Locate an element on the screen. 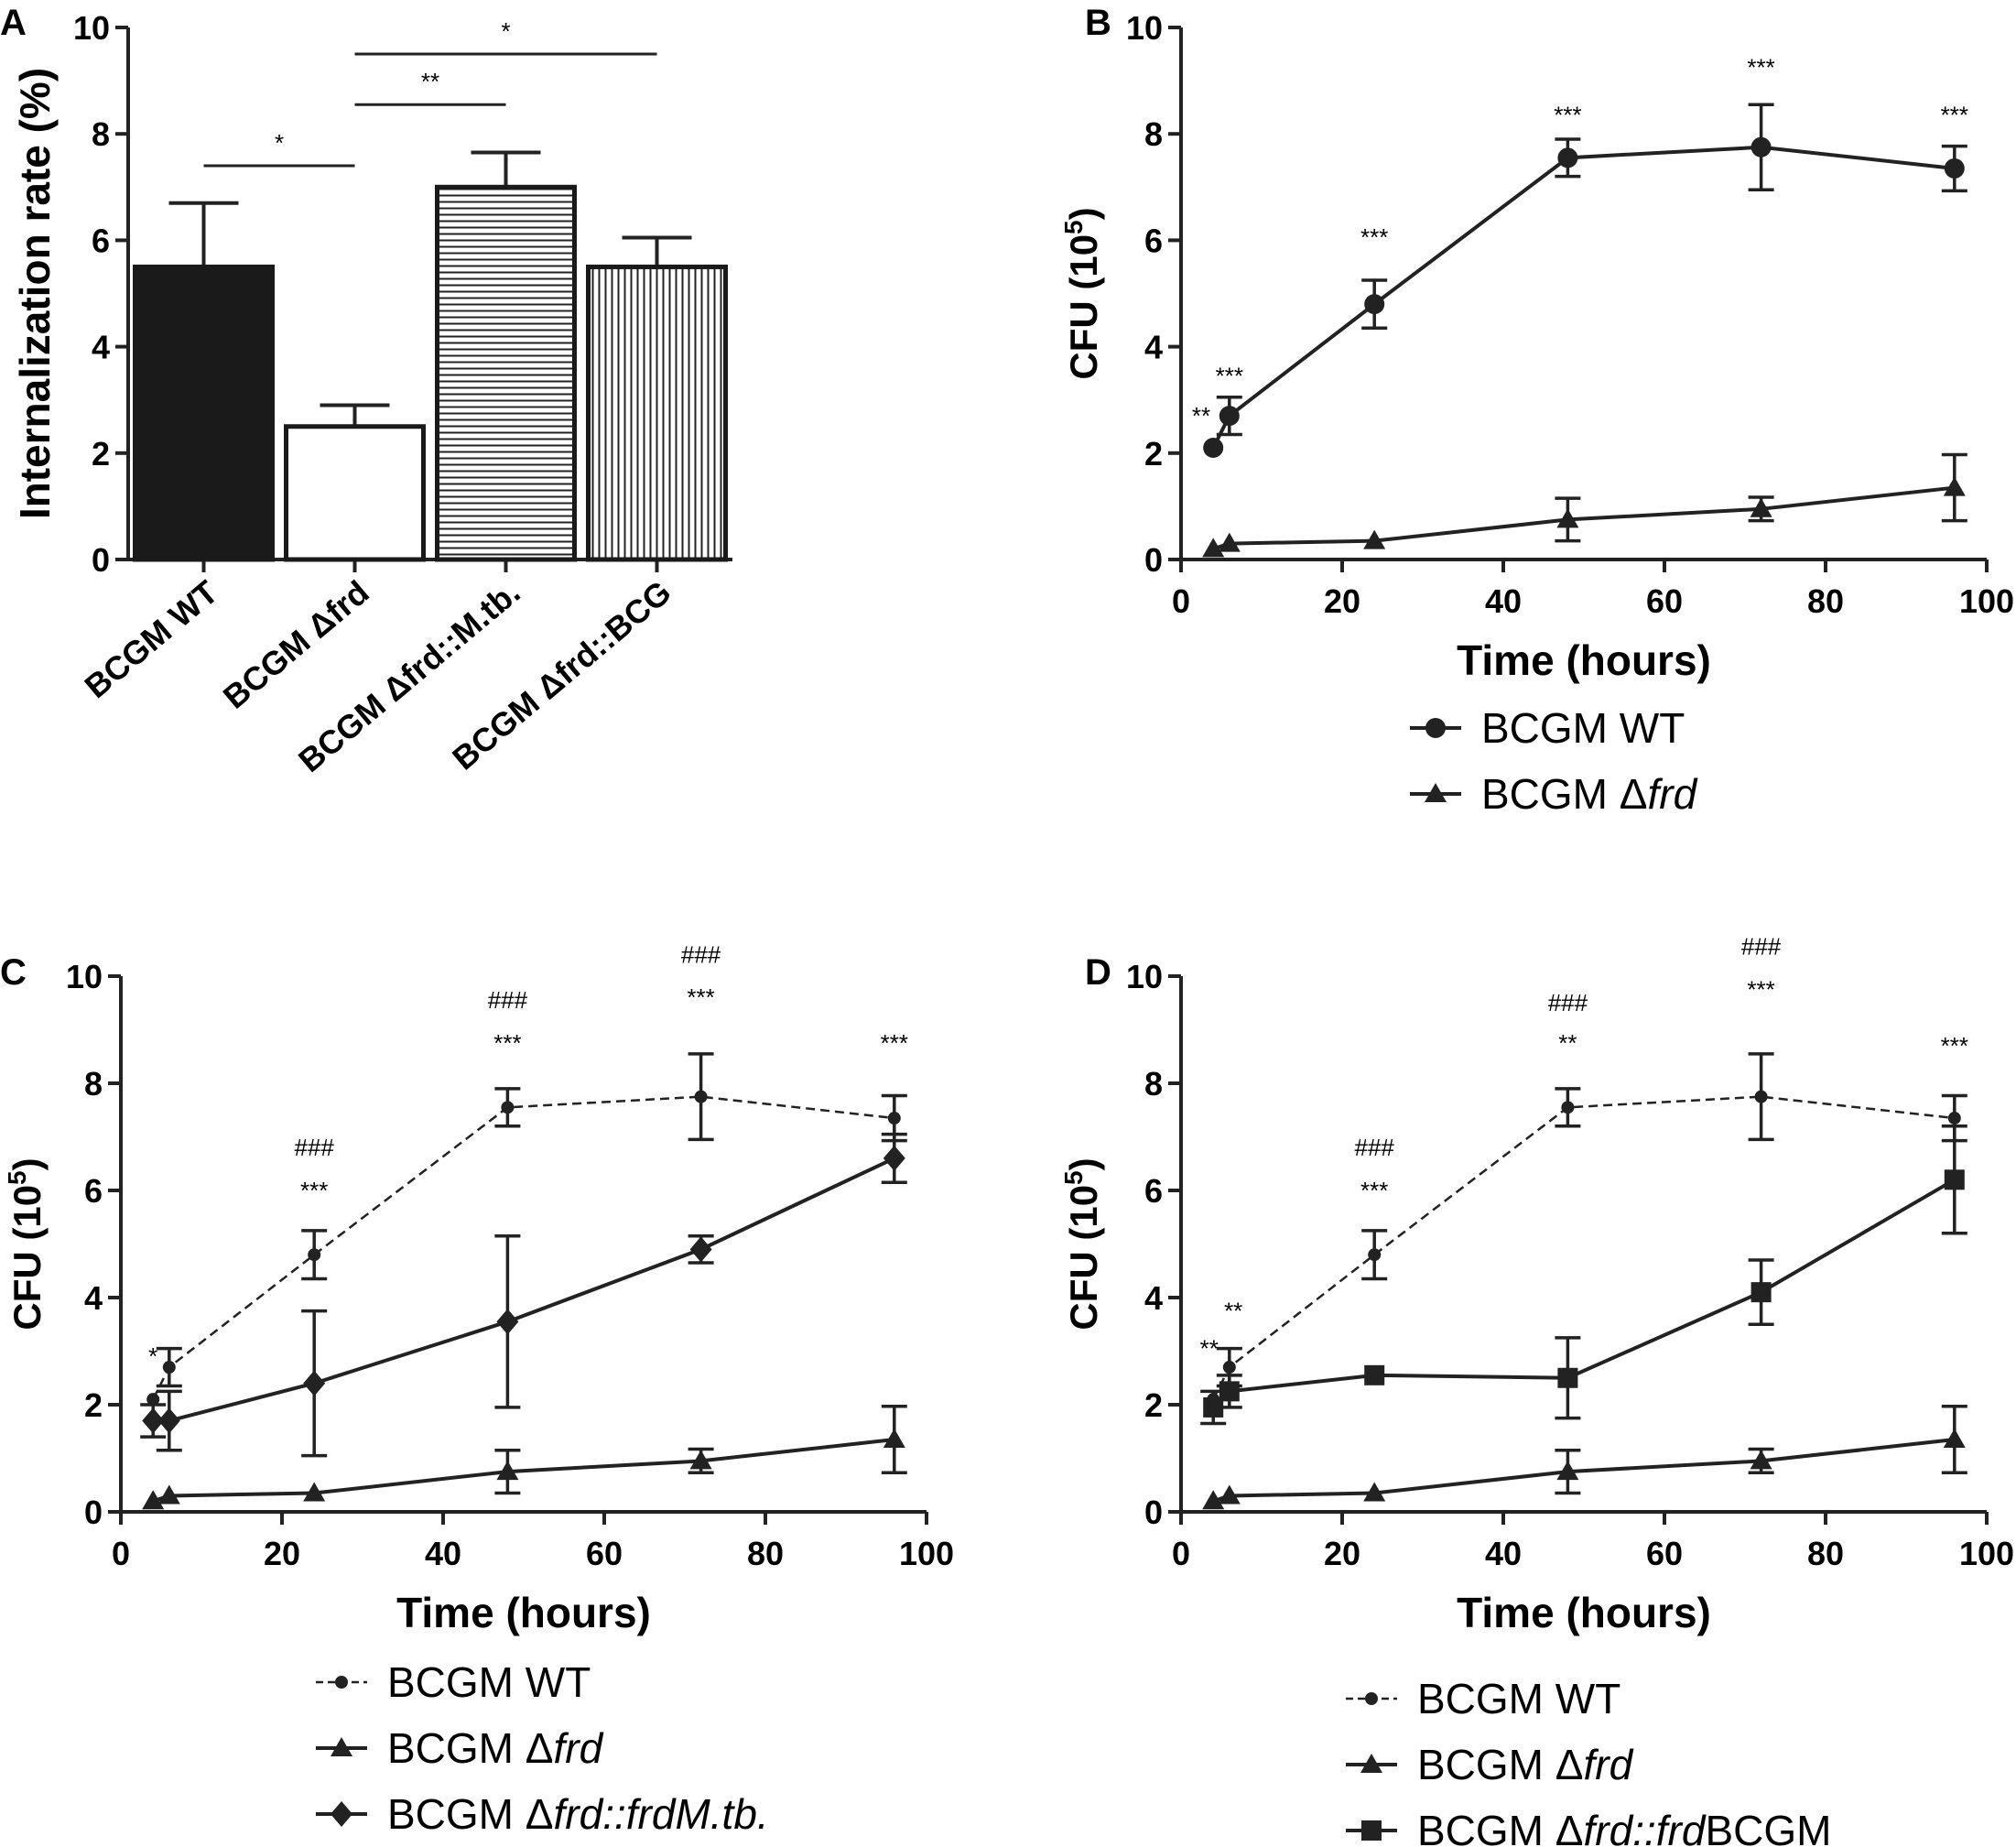 The image size is (2016, 1847). legend-label-italic: frd::frdM.tb. is located at coordinates (661, 1814).